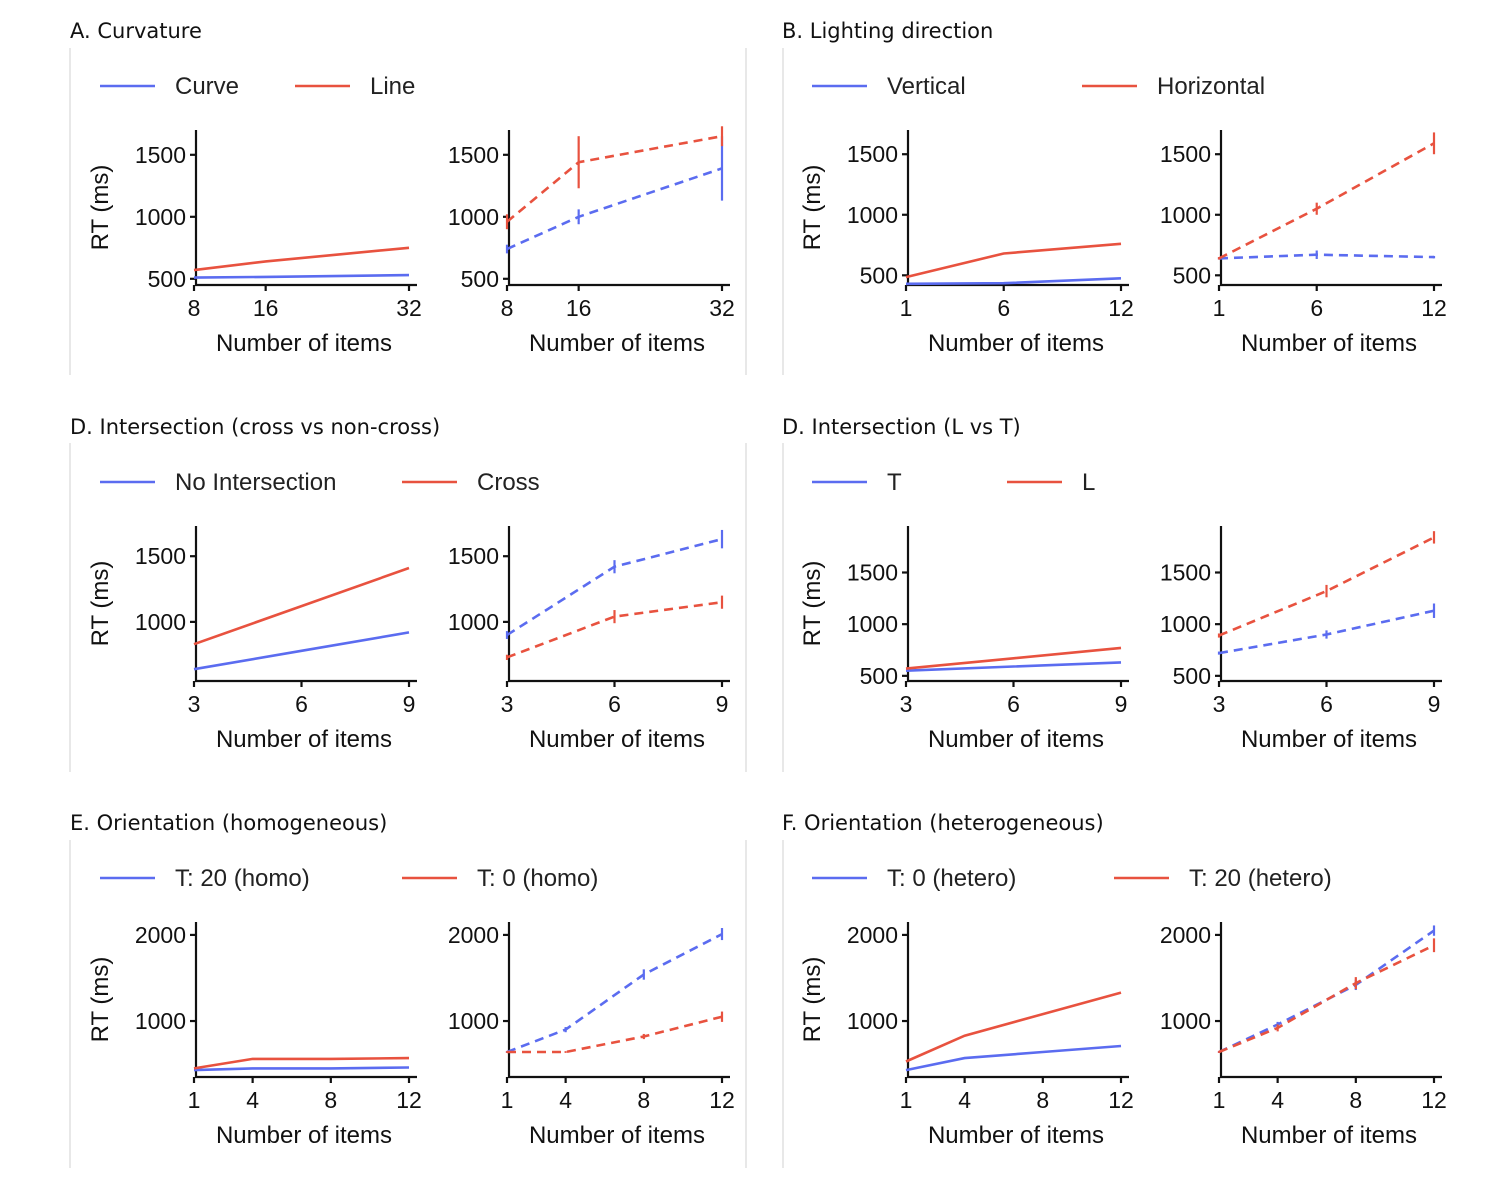 This screenshot has width=1487, height=1204. I want to click on legend-label: Horizontal, so click(1211, 86).